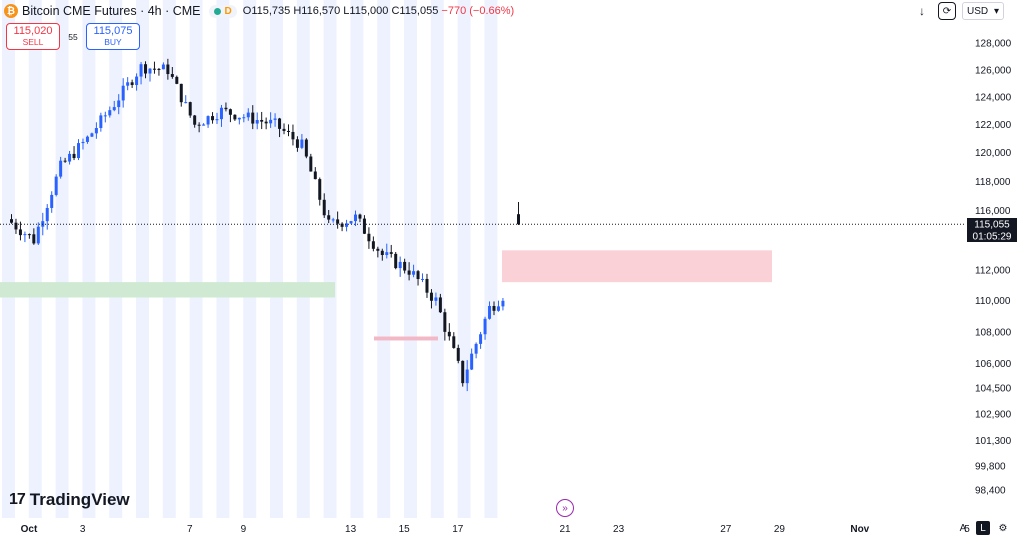 Image resolution: width=1018 pixels, height=539 pixels. I want to click on x-tick-label: 21, so click(565, 529).